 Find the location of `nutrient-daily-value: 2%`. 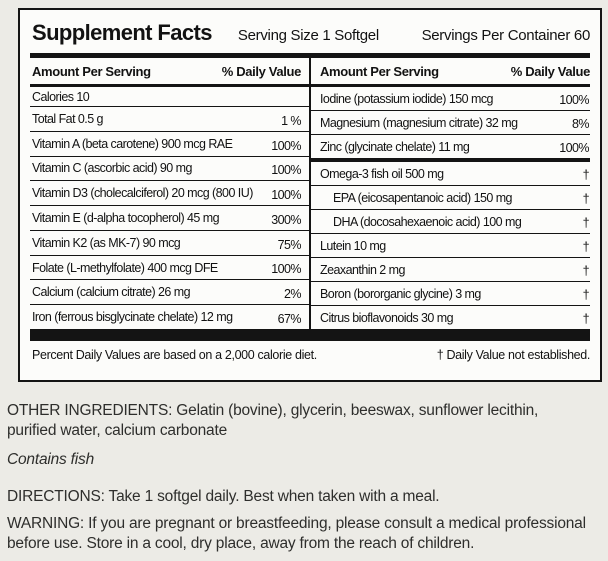

nutrient-daily-value: 2% is located at coordinates (293, 294).